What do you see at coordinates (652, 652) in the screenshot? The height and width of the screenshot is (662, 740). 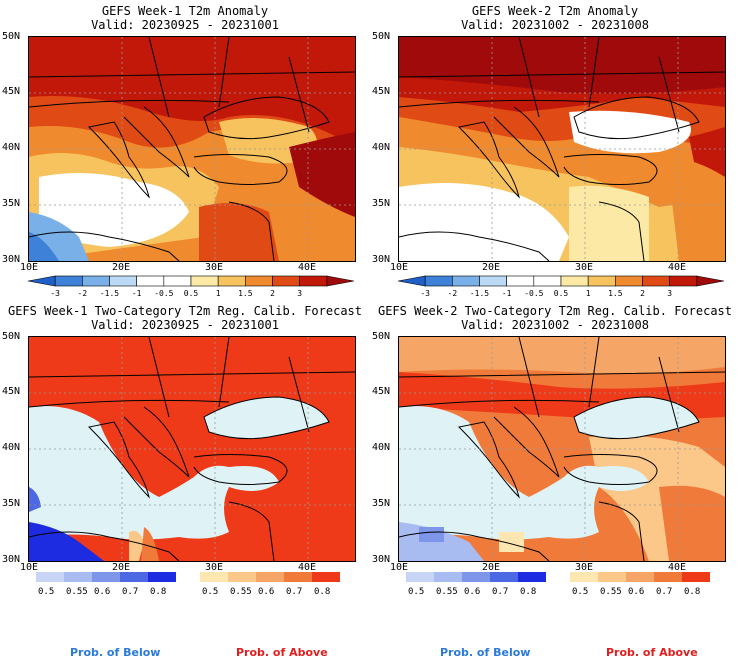 I see `prob-above-label-right: Prob. of Above` at bounding box center [652, 652].